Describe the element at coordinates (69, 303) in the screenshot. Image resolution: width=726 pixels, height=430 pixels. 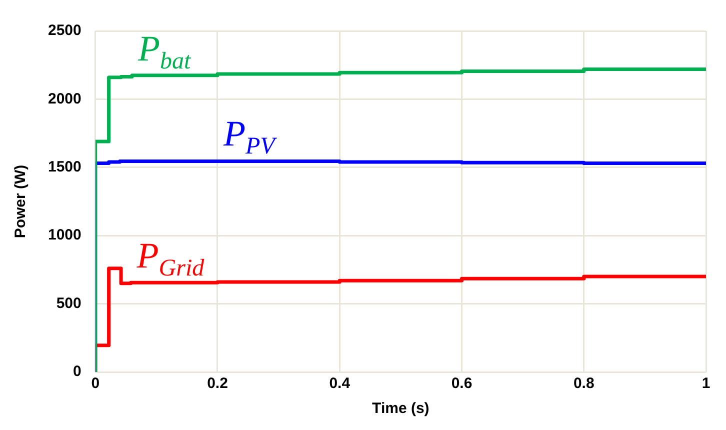
I see `y-tick-label: 500` at that location.